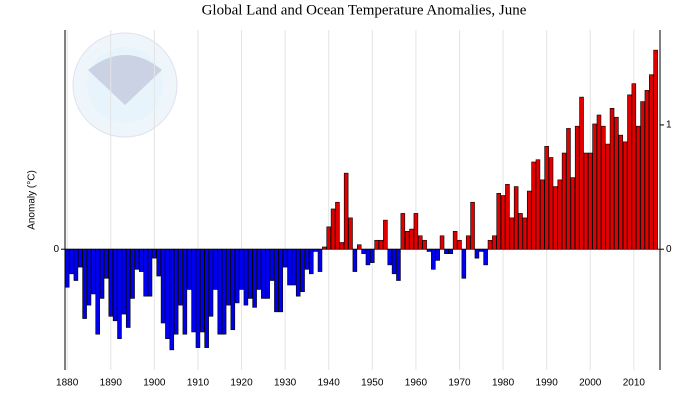  I want to click on x-tick-label: 1880, so click(67, 383).